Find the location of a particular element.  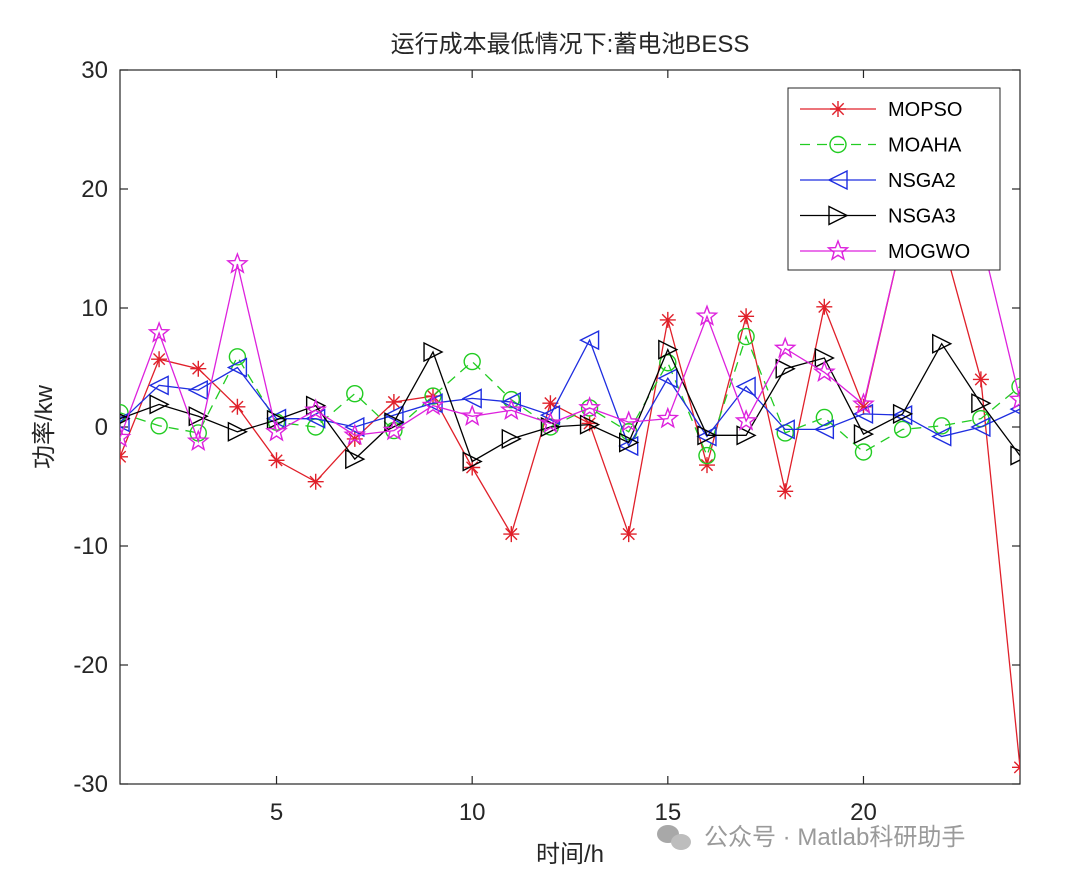

chart-title: 运行成本最低情况下:蓄电池BESS is located at coordinates (570, 44).